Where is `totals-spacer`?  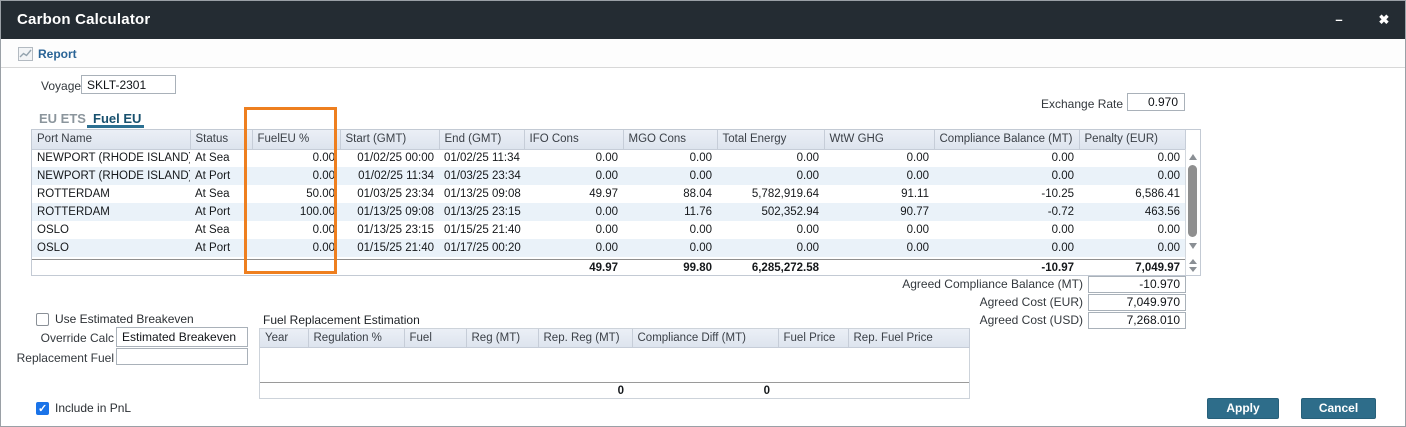 totals-spacer is located at coordinates (111, 268).